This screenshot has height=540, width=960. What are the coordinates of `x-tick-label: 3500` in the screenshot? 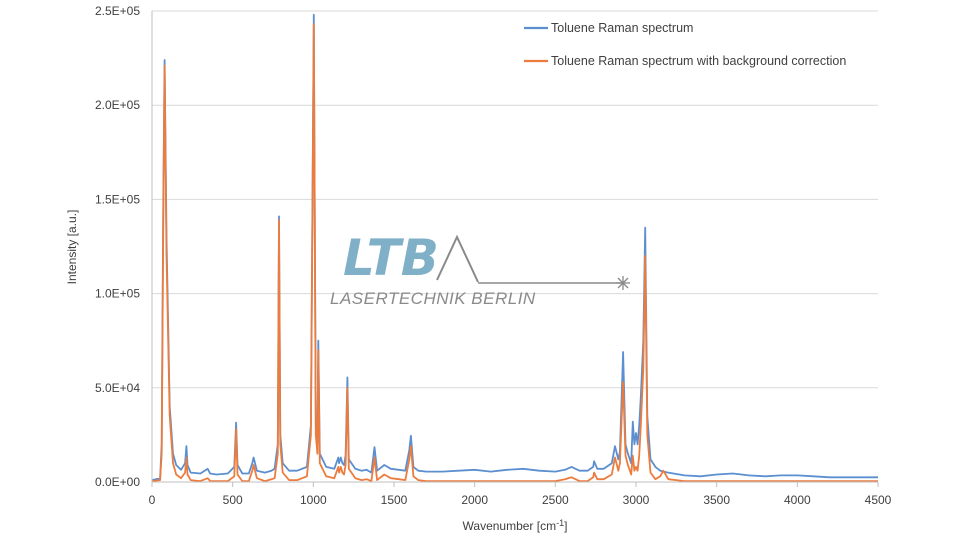 It's located at (716, 500).